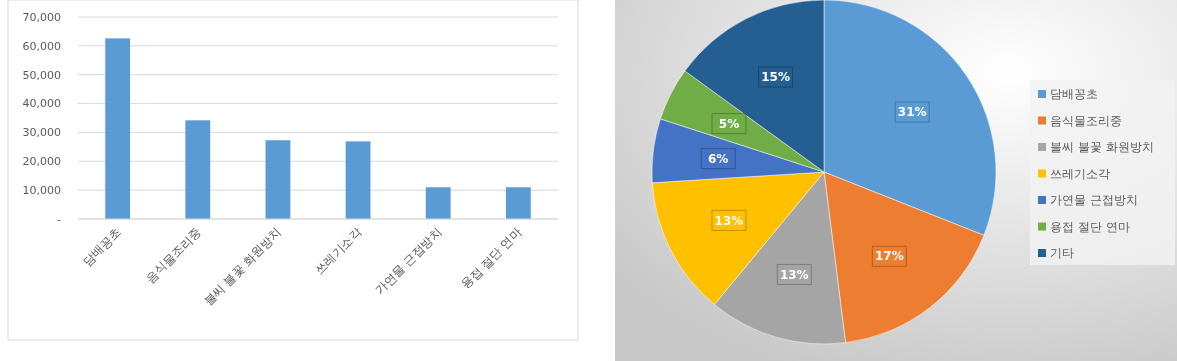  Describe the element at coordinates (41, 104) in the screenshot. I see `y-tick-label: 40,000` at that location.